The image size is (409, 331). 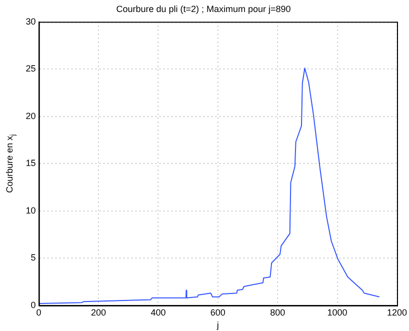 What do you see at coordinates (98, 312) in the screenshot?
I see `x-tick-label: 200` at bounding box center [98, 312].